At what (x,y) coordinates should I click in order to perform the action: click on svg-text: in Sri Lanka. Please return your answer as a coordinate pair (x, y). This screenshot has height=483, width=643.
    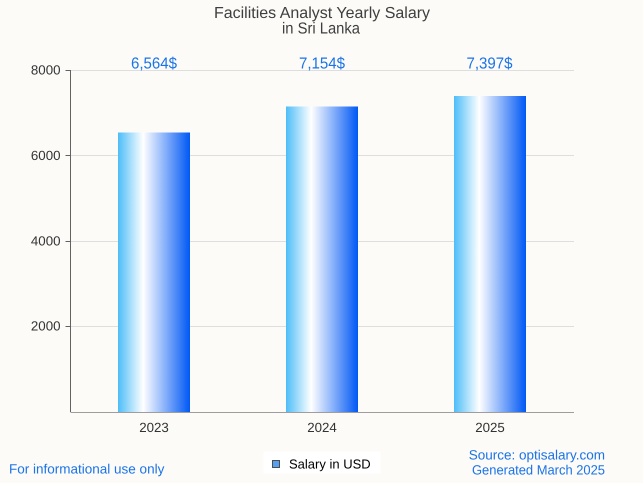
    Looking at the image, I should click on (321, 29).